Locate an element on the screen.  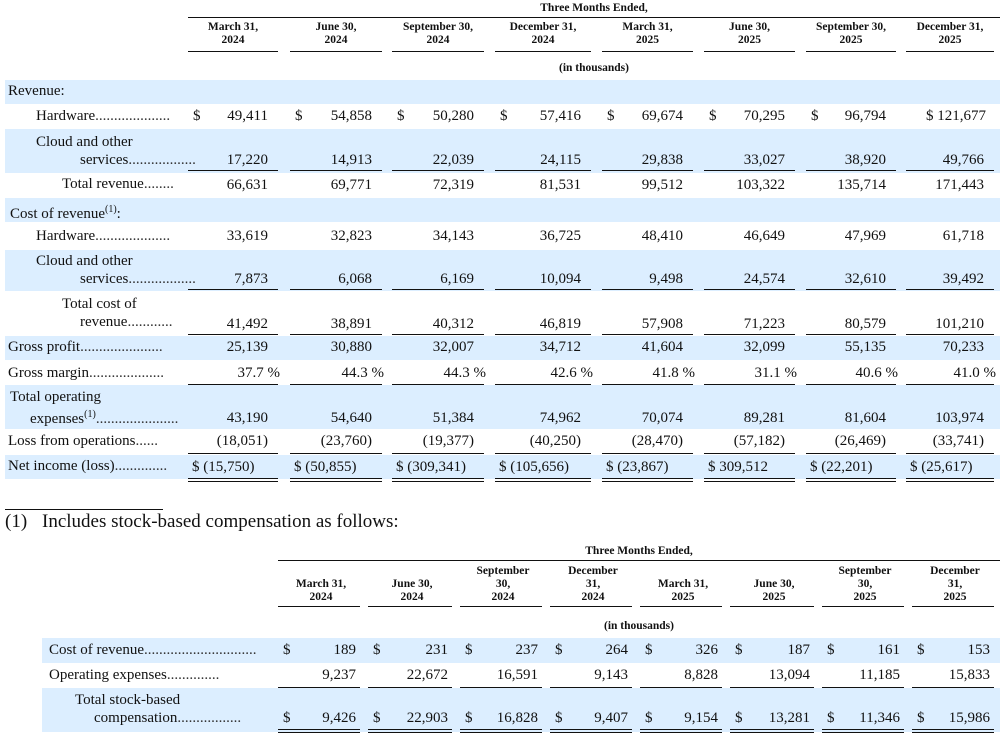
table1-value-cell: 50,280 is located at coordinates (453, 116).